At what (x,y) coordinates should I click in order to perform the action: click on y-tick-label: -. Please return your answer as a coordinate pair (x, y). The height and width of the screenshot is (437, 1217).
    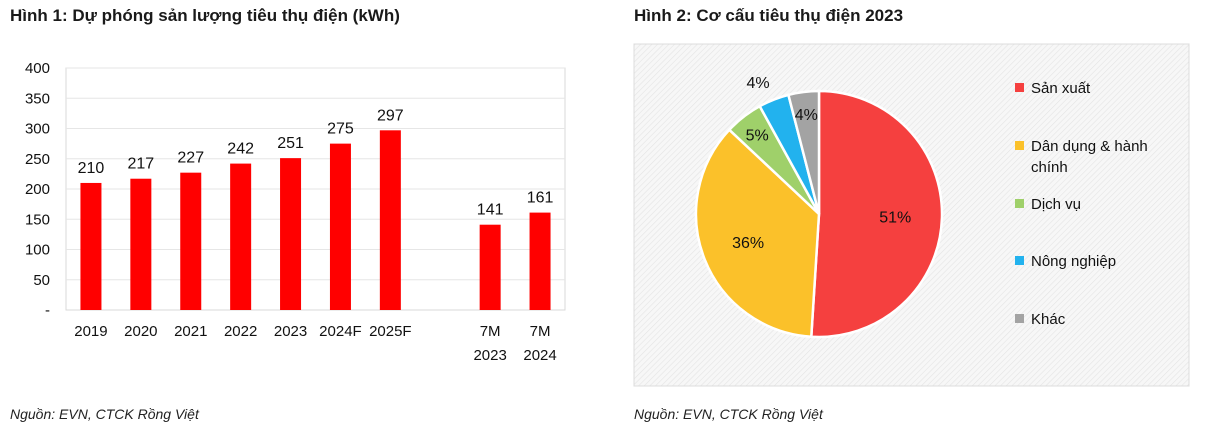
    Looking at the image, I should click on (47, 310).